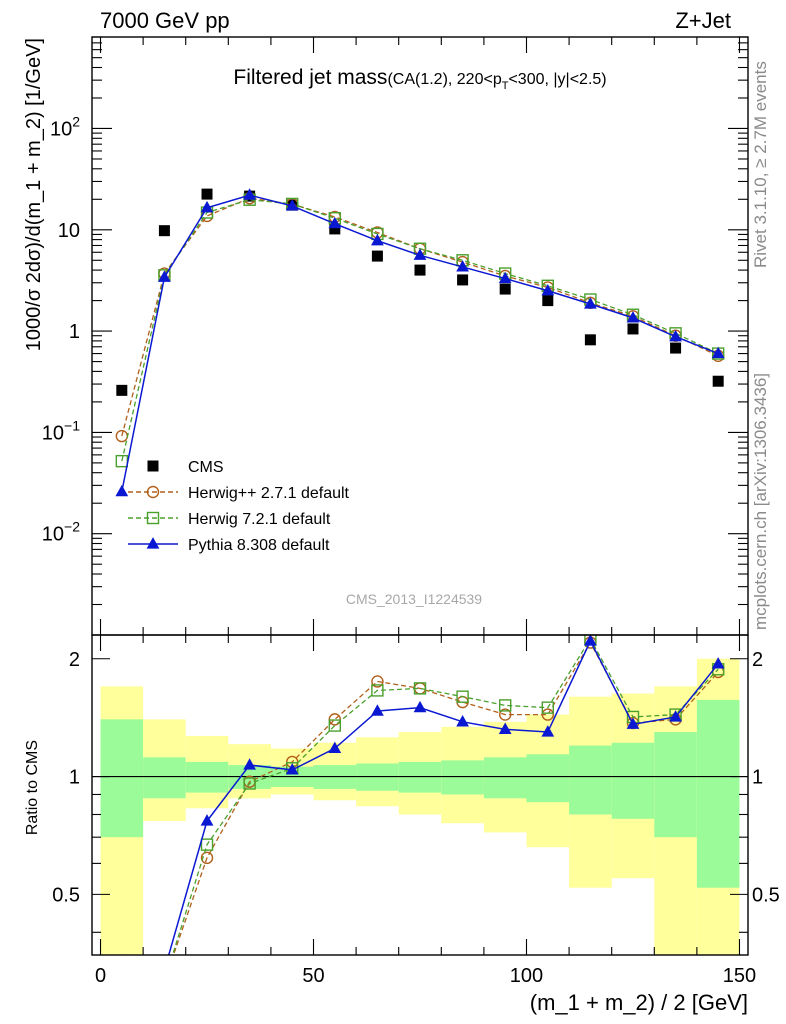 This screenshot has height=1024, width=786. I want to click on y-tick-label-3: 10, so click(69, 231).